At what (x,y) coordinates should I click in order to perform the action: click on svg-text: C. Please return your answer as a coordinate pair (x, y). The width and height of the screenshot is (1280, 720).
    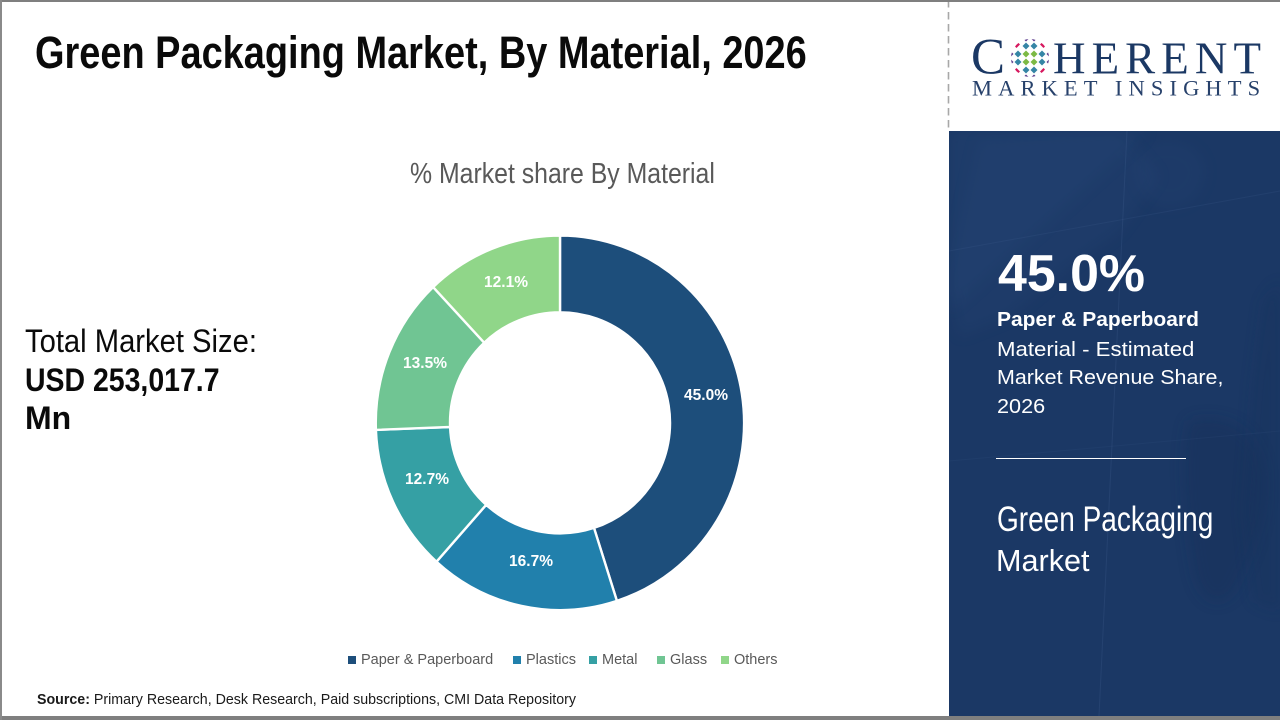
    Looking at the image, I should click on (988, 57).